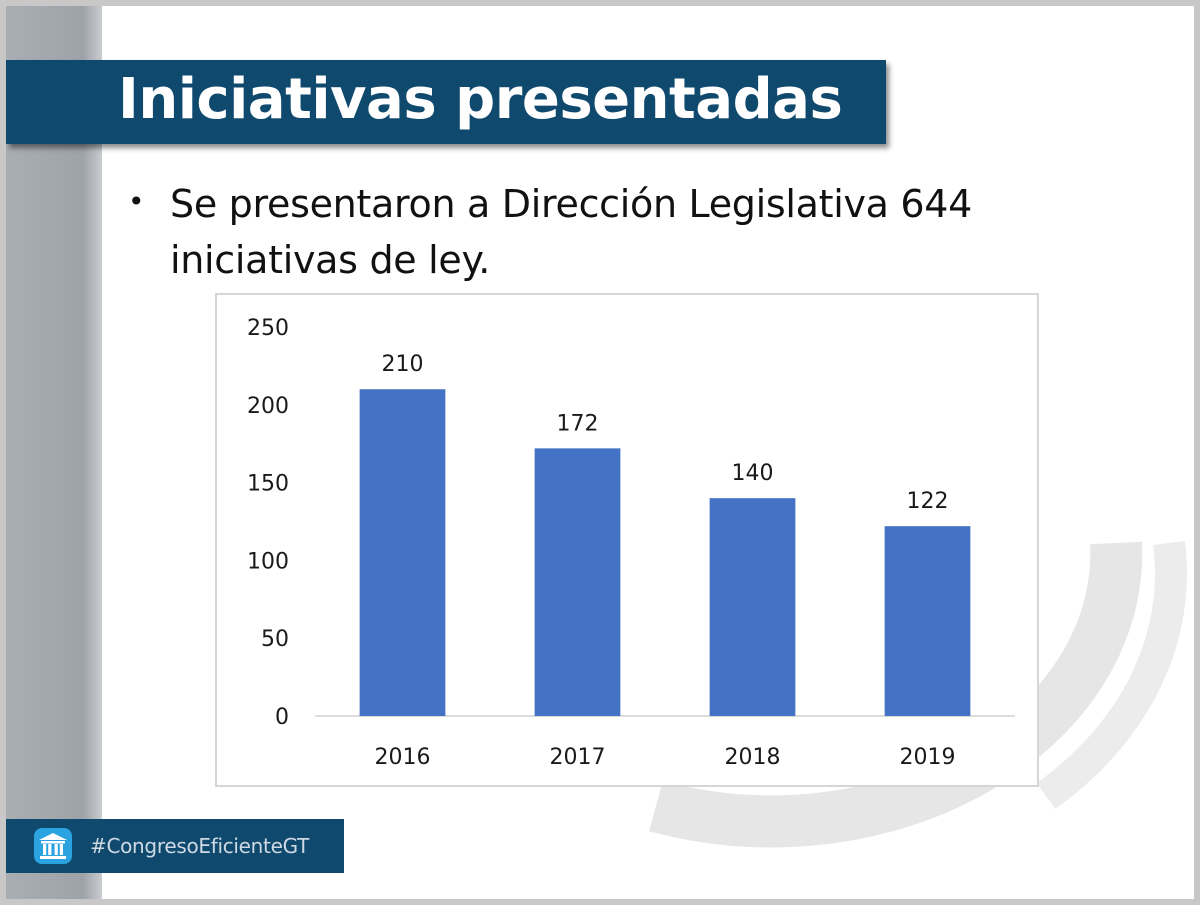 This screenshot has height=905, width=1200. Describe the element at coordinates (403, 364) in the screenshot. I see `data-label: 210` at that location.